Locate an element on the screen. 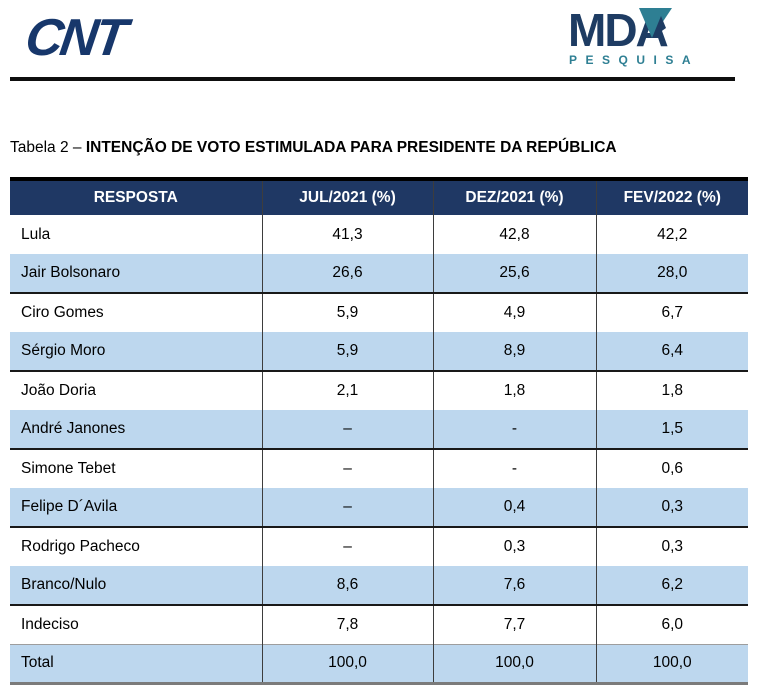  col-header-jul-2021: JUL/2021 (%) is located at coordinates (347, 196).